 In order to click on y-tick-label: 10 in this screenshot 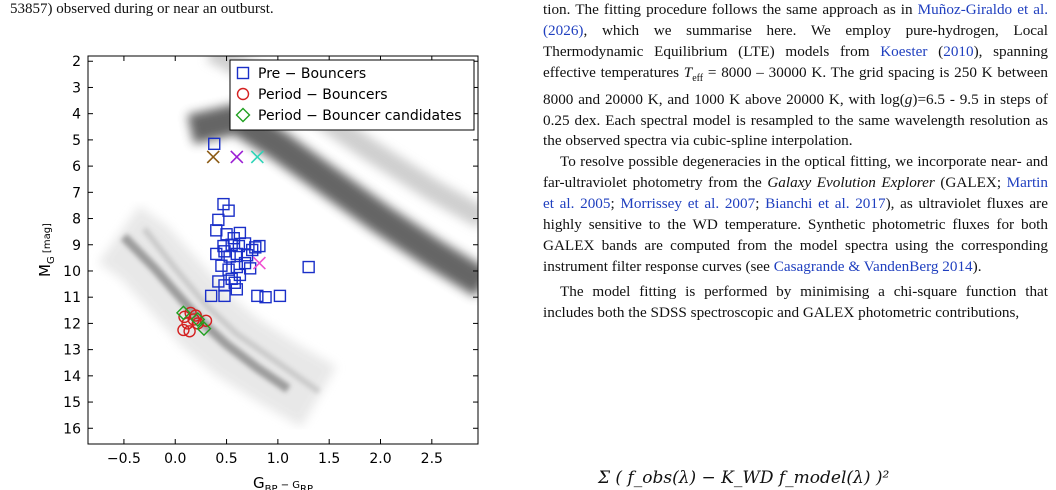, I will do `click(72, 272)`.